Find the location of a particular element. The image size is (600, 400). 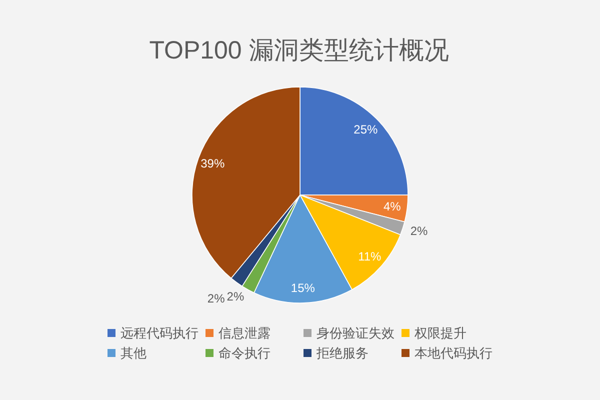

legend-label: 远程代码执行 is located at coordinates (159, 333).